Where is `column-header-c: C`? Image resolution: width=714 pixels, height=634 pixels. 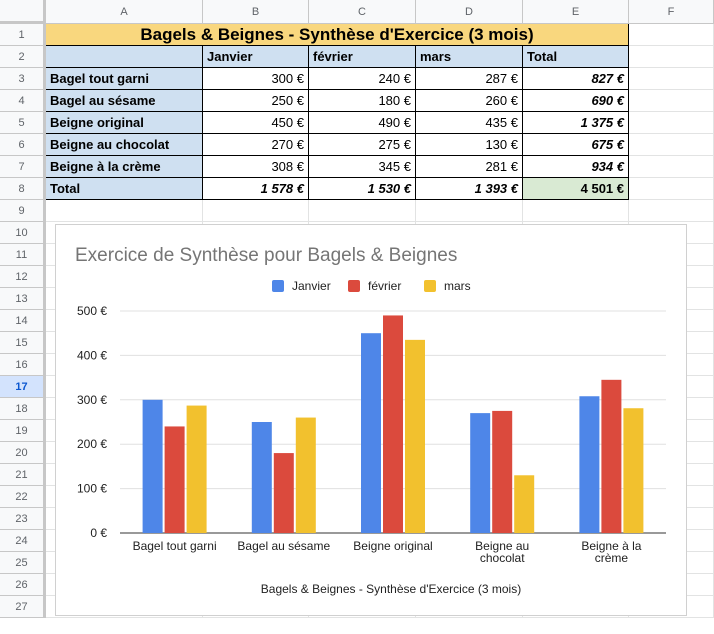 column-header-c: C is located at coordinates (362, 12).